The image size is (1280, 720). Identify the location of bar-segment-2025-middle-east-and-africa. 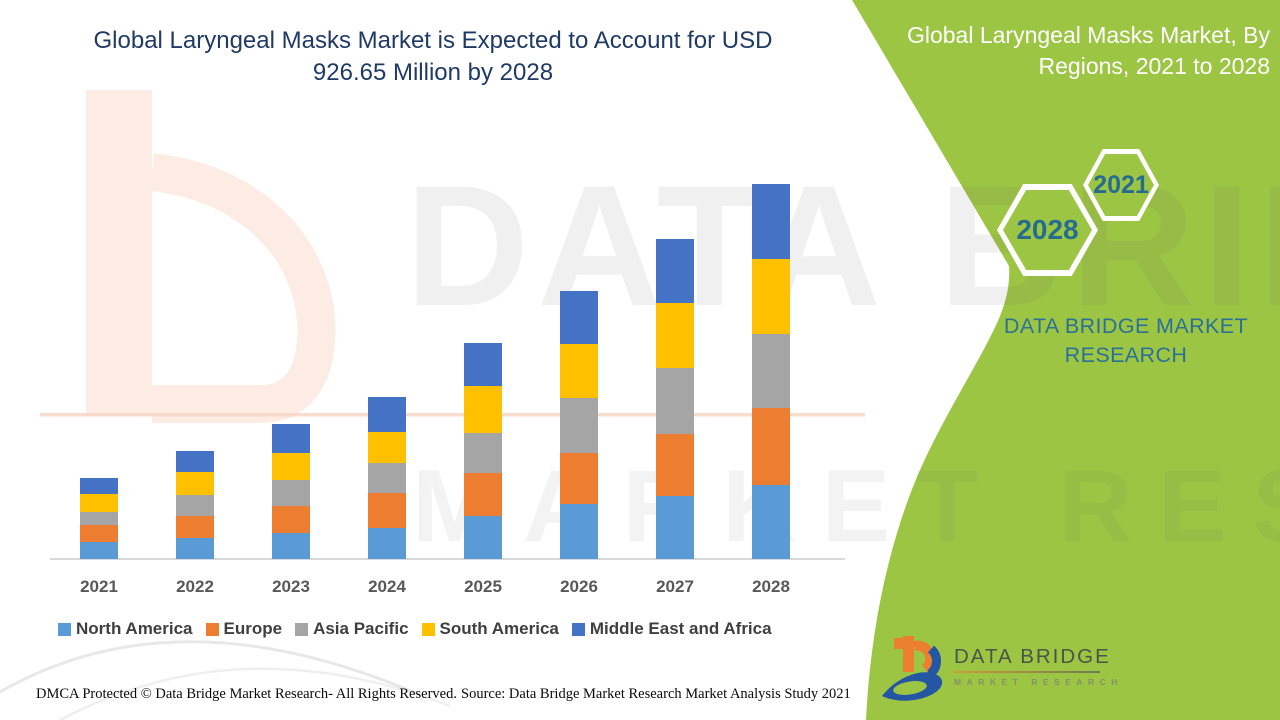
(483, 365).